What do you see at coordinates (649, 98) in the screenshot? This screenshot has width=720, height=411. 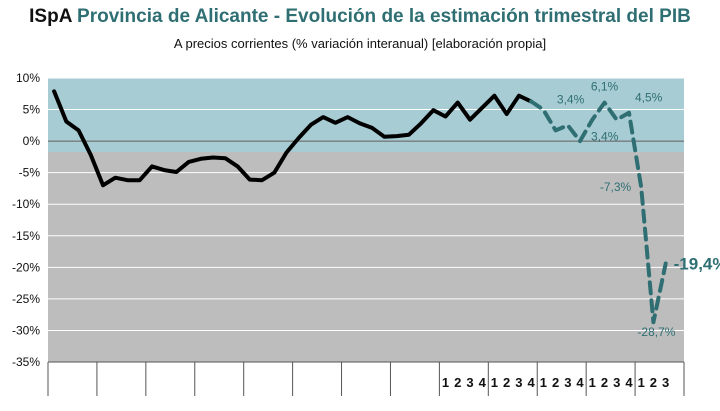 I see `data-label: 4,5%` at bounding box center [649, 98].